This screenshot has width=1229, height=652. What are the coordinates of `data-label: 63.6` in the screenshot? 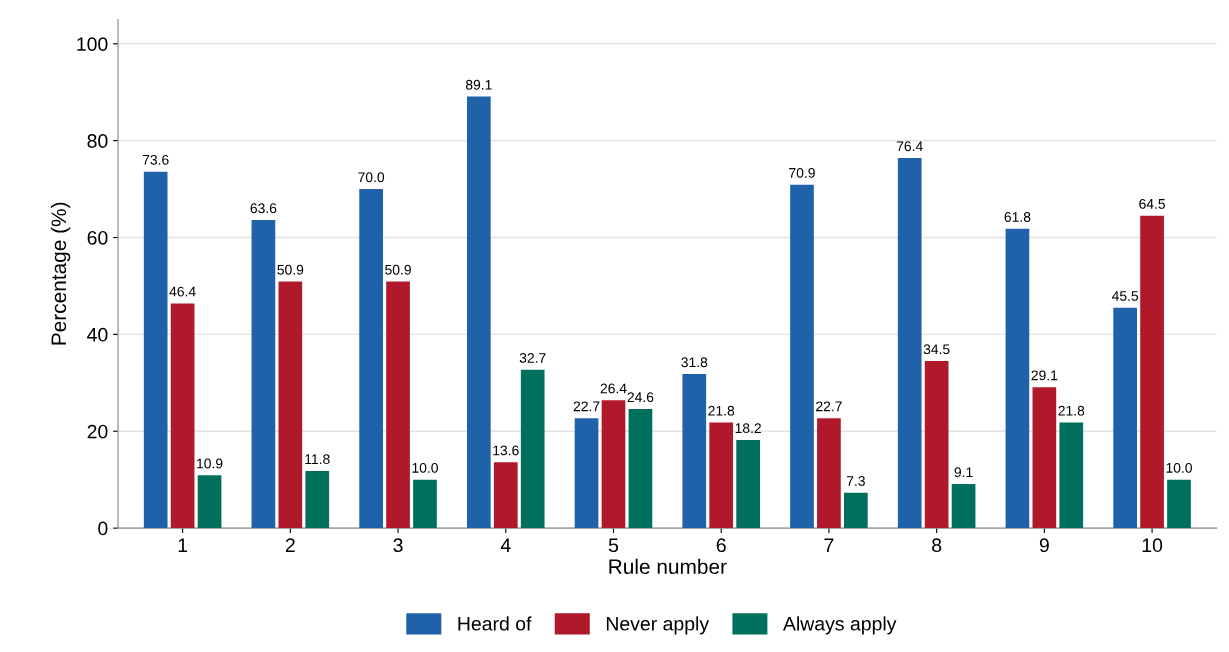 It's located at (263, 208).